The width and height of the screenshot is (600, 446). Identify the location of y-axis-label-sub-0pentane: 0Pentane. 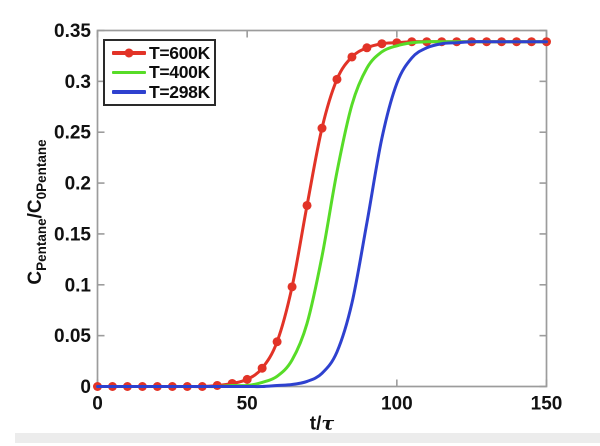
(41, 169).